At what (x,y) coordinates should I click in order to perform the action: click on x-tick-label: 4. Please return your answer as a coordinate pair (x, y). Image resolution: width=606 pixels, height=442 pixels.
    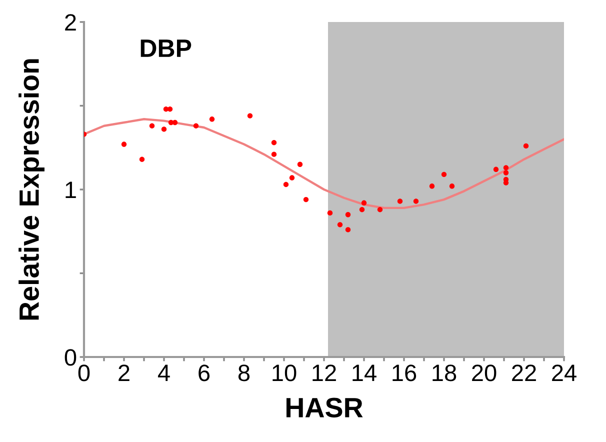
    Looking at the image, I should click on (164, 373).